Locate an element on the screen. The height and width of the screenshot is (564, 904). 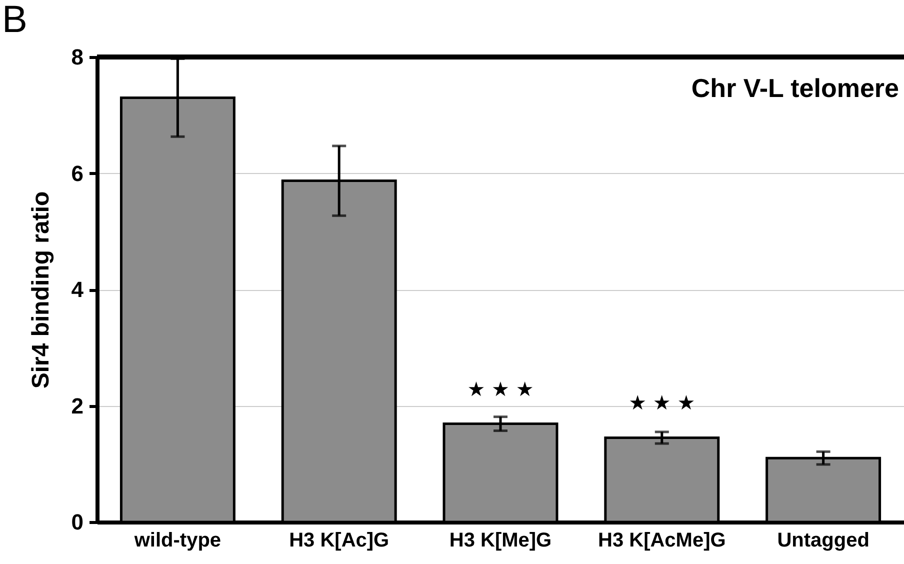
text: Chr V-L telomere is located at coordinates (795, 88).